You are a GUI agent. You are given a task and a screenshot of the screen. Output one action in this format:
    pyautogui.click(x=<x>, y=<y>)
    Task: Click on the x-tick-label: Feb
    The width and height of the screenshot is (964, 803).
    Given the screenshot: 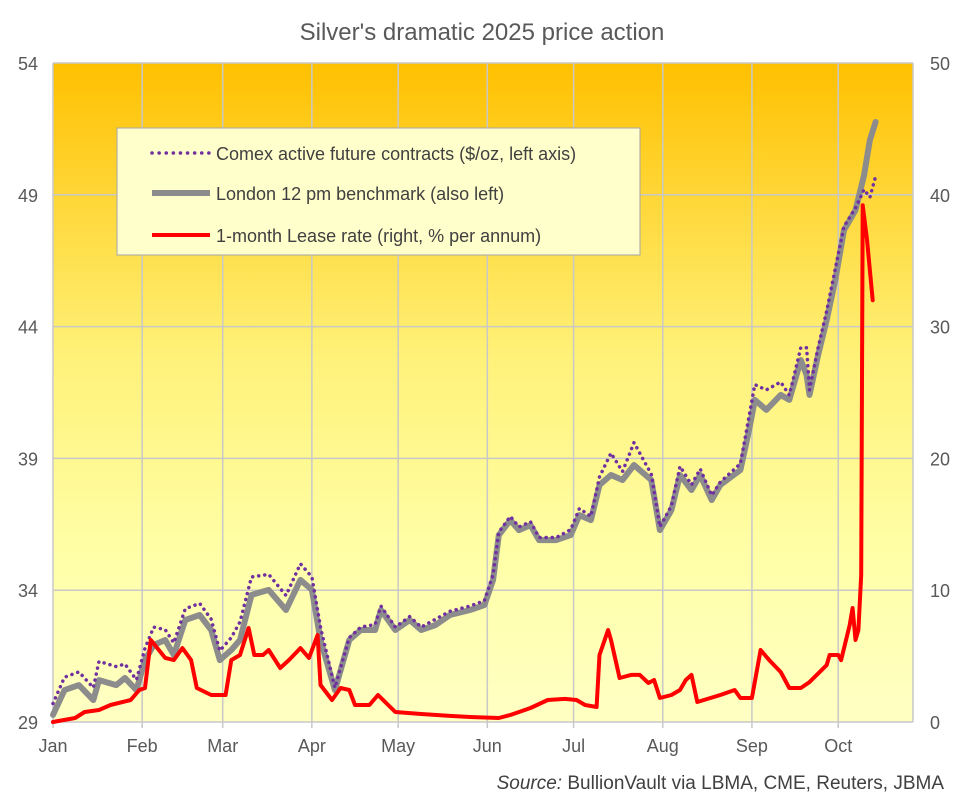 What is the action you would take?
    pyautogui.click(x=142, y=746)
    